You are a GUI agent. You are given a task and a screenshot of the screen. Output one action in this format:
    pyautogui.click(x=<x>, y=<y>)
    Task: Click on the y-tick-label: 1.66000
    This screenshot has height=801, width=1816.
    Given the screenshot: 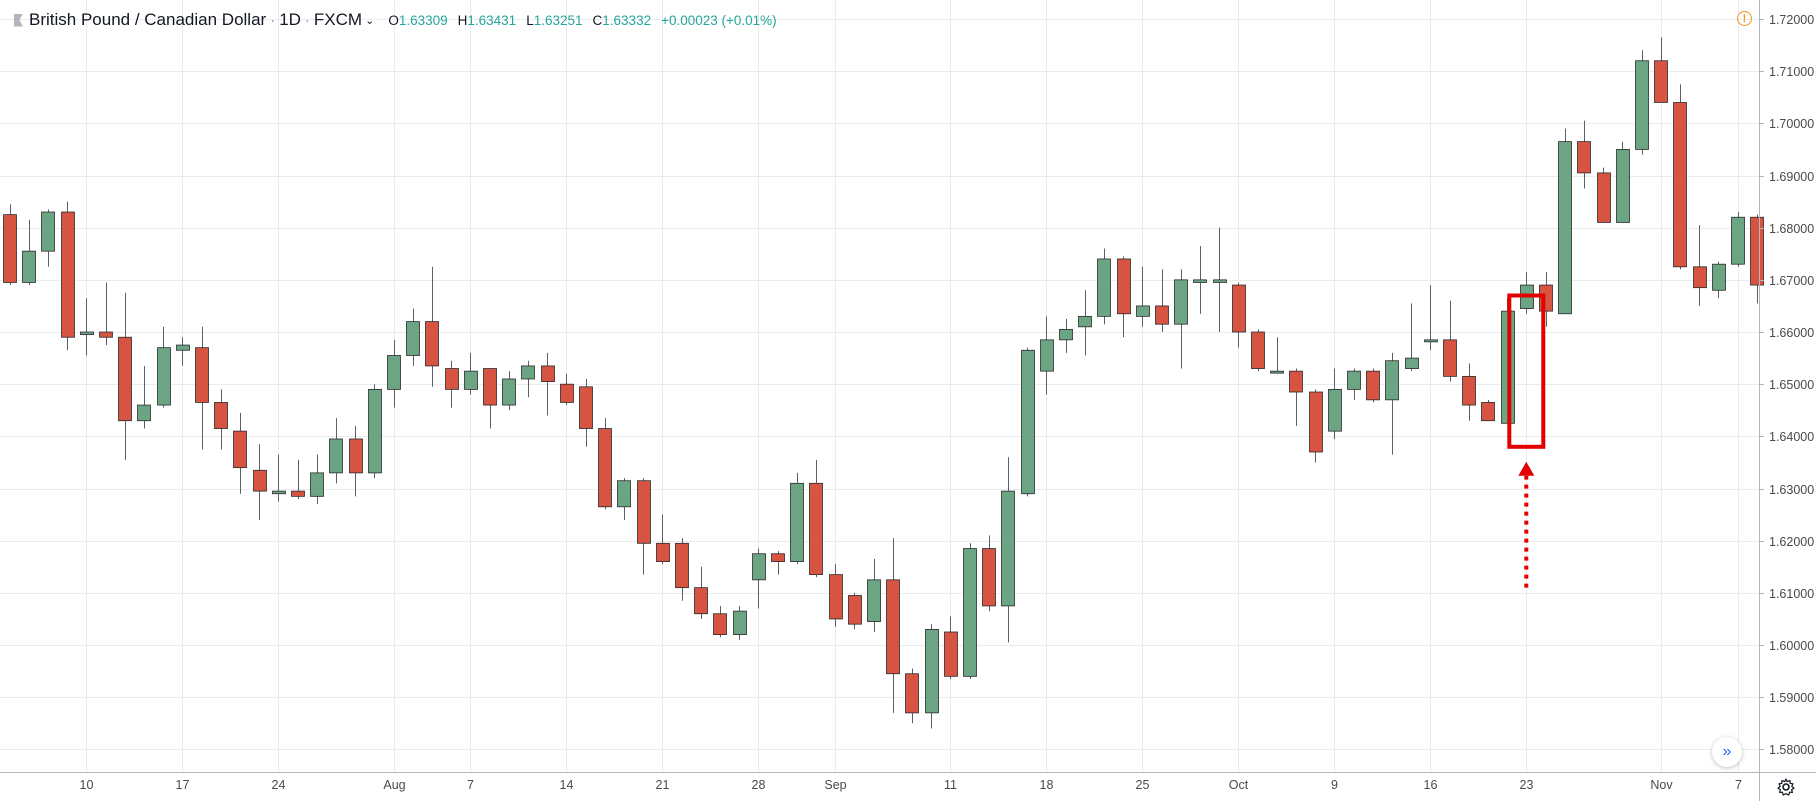 What is the action you would take?
    pyautogui.click(x=1791, y=333)
    